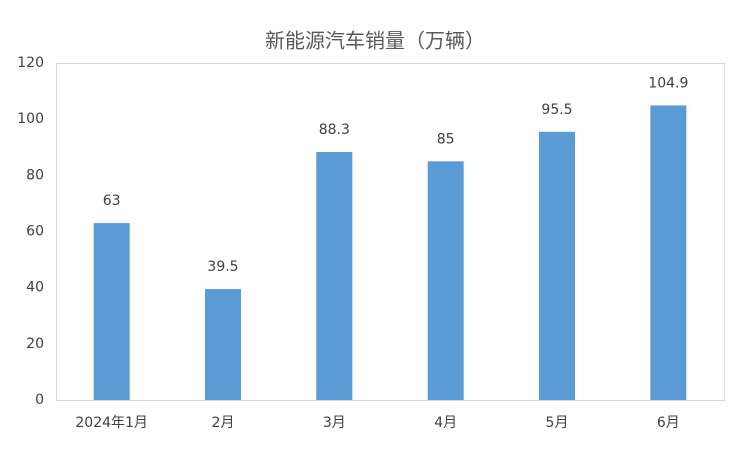 Image resolution: width=751 pixels, height=451 pixels. Describe the element at coordinates (222, 267) in the screenshot. I see `data-label: 39.5` at that location.